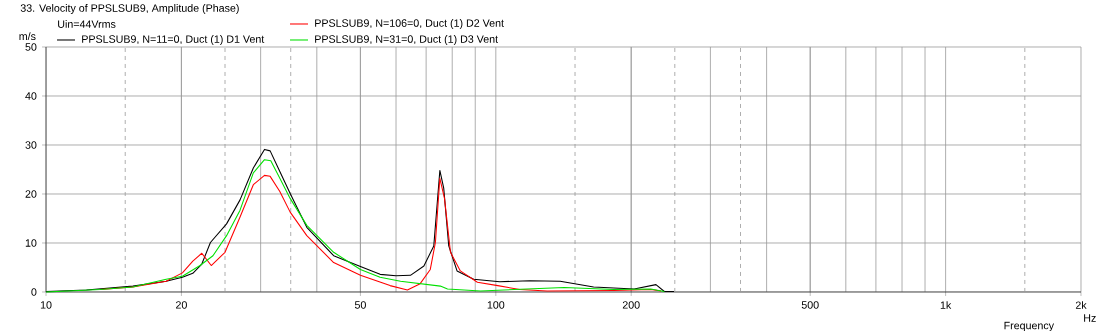 The width and height of the screenshot is (1108, 331). What do you see at coordinates (173, 39) in the screenshot?
I see `legend-label: PPSLSUB9, N=11=0, Duct (1) D1 Vent` at bounding box center [173, 39].